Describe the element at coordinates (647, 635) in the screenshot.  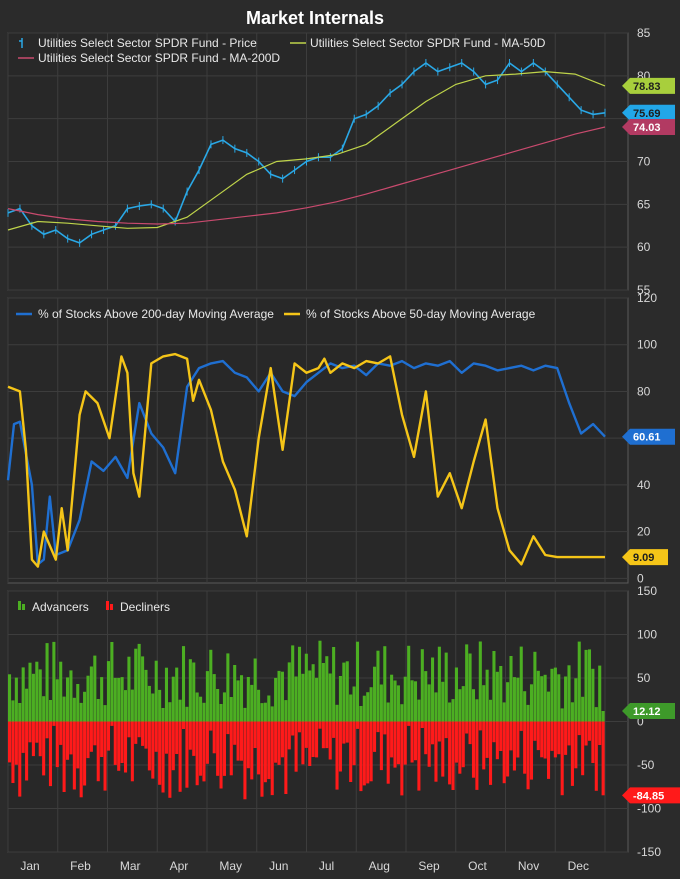
I see `y-tick-label: 100` at that location.